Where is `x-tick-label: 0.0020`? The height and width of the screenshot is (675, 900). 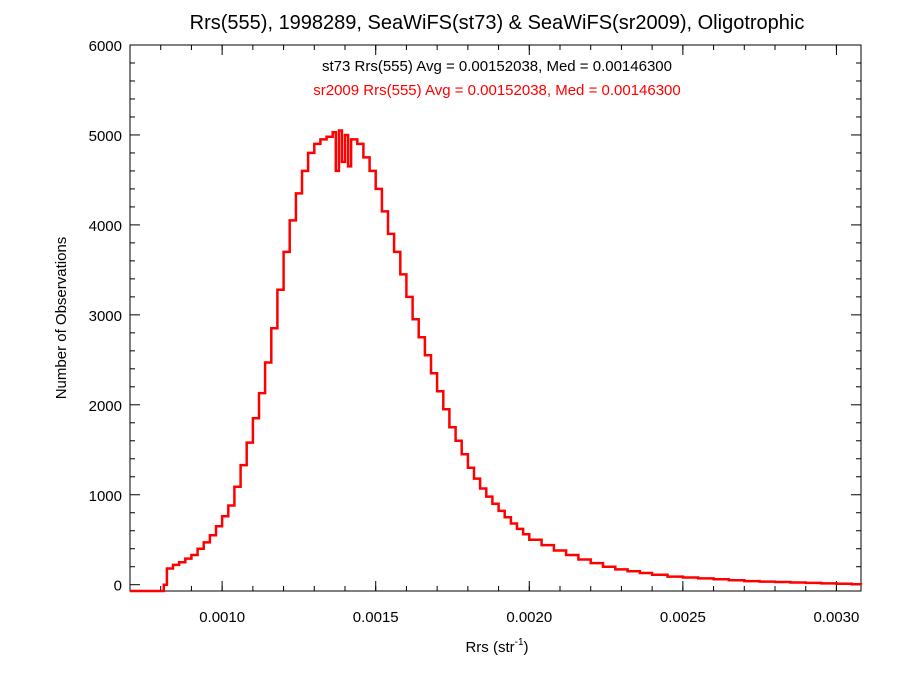
x-tick-label: 0.0020 is located at coordinates (529, 617).